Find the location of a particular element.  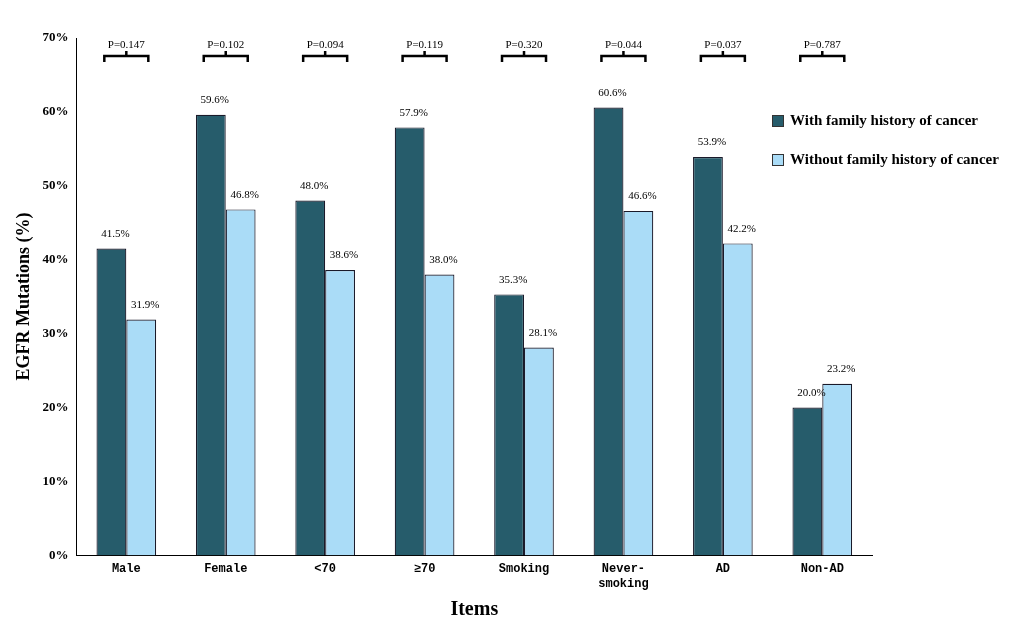

data-label: 31.9% is located at coordinates (145, 303).